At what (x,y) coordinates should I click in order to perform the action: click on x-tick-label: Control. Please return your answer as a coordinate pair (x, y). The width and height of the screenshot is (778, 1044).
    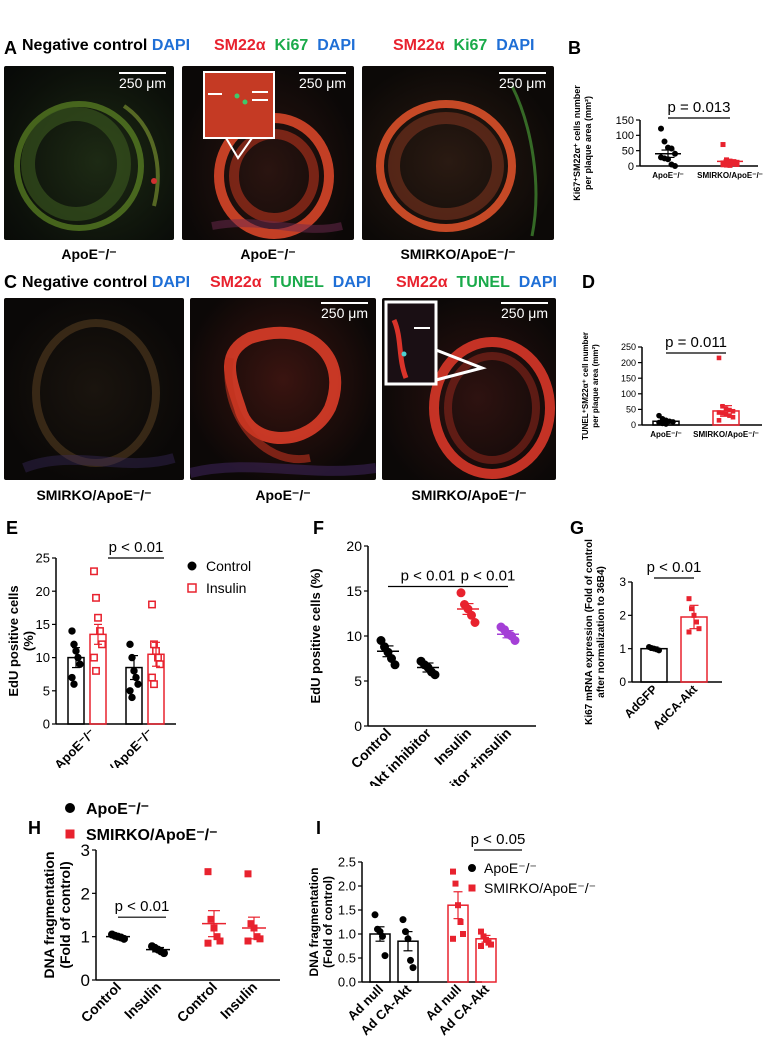
    Looking at the image, I should click on (197, 1002).